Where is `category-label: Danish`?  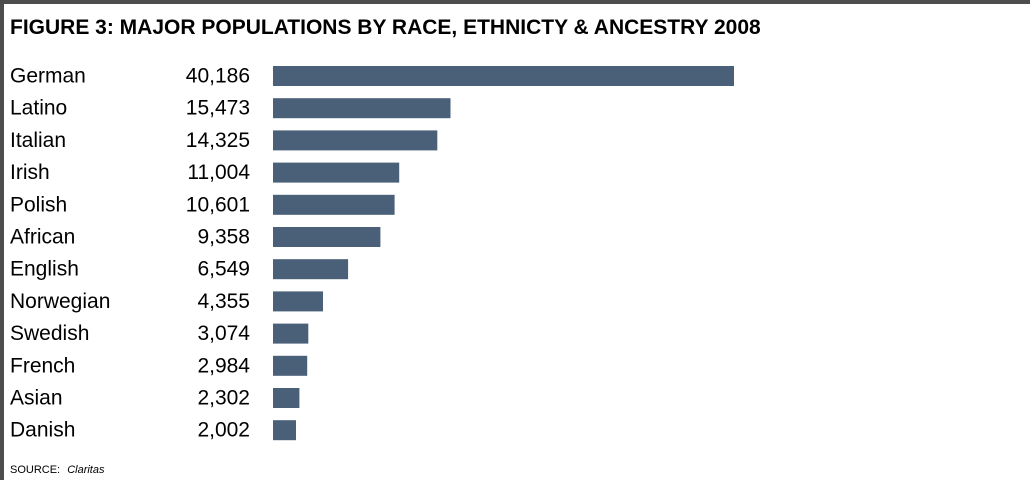
category-label: Danish is located at coordinates (42, 430).